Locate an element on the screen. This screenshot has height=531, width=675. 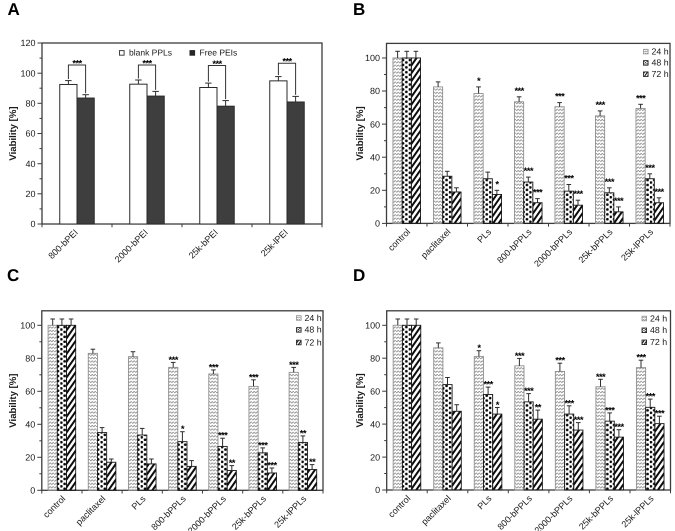
svg-text: Free PEIs is located at coordinates (219, 53).